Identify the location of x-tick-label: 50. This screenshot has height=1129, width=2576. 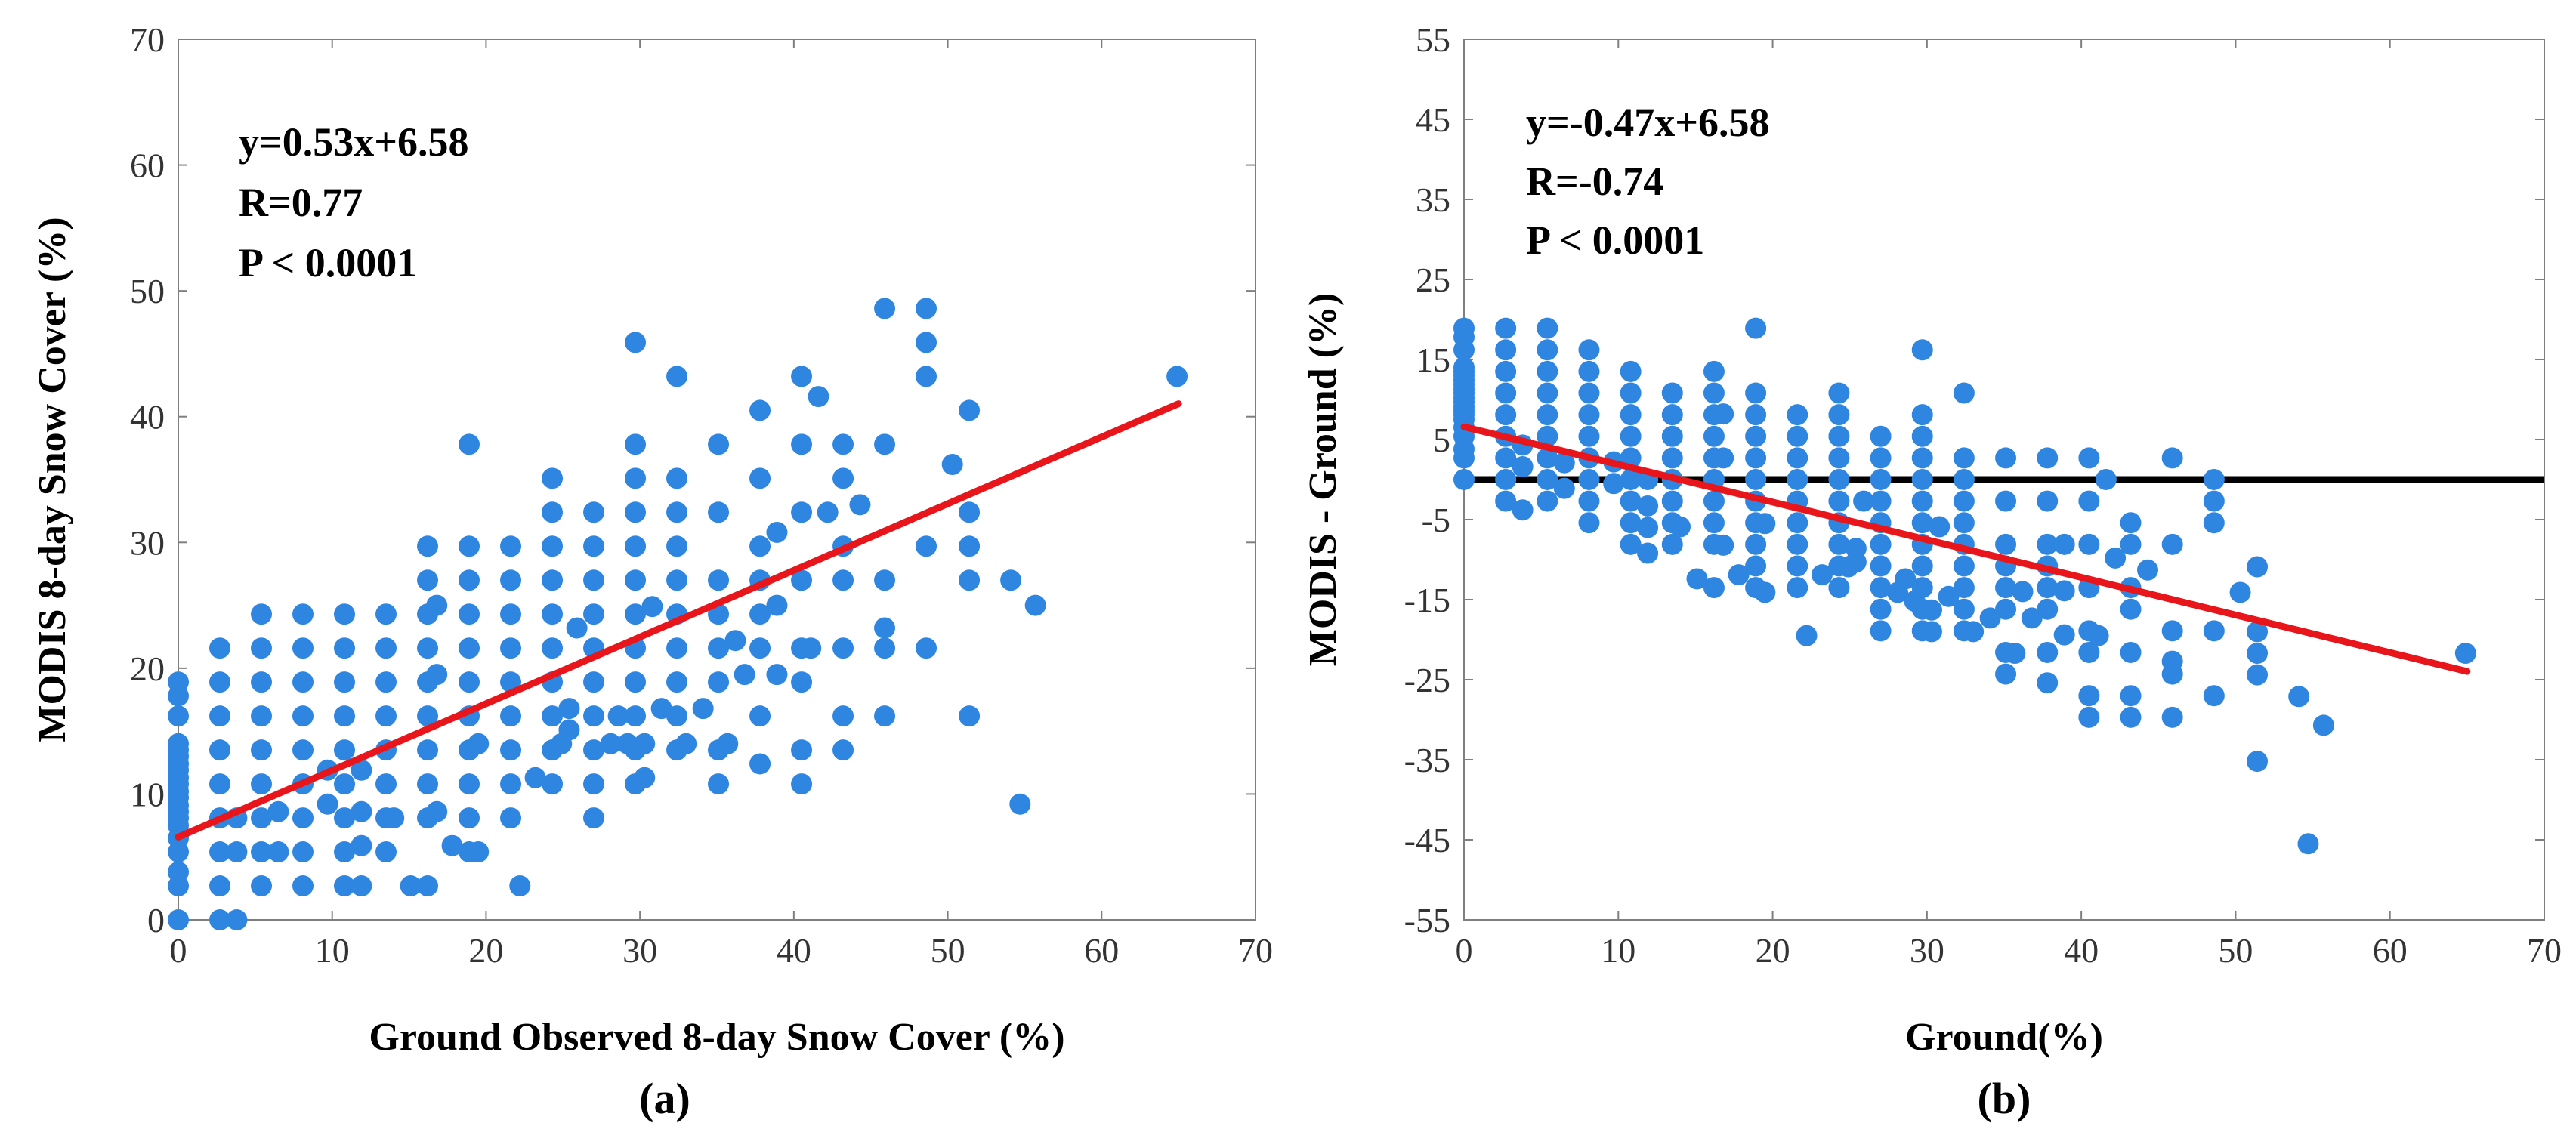
(2235, 951).